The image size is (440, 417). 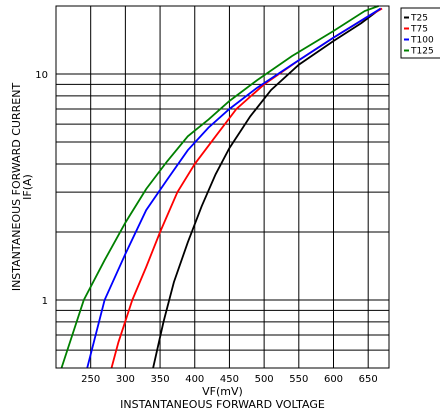 I want to click on x-tick-label: 350, so click(x=160, y=379).